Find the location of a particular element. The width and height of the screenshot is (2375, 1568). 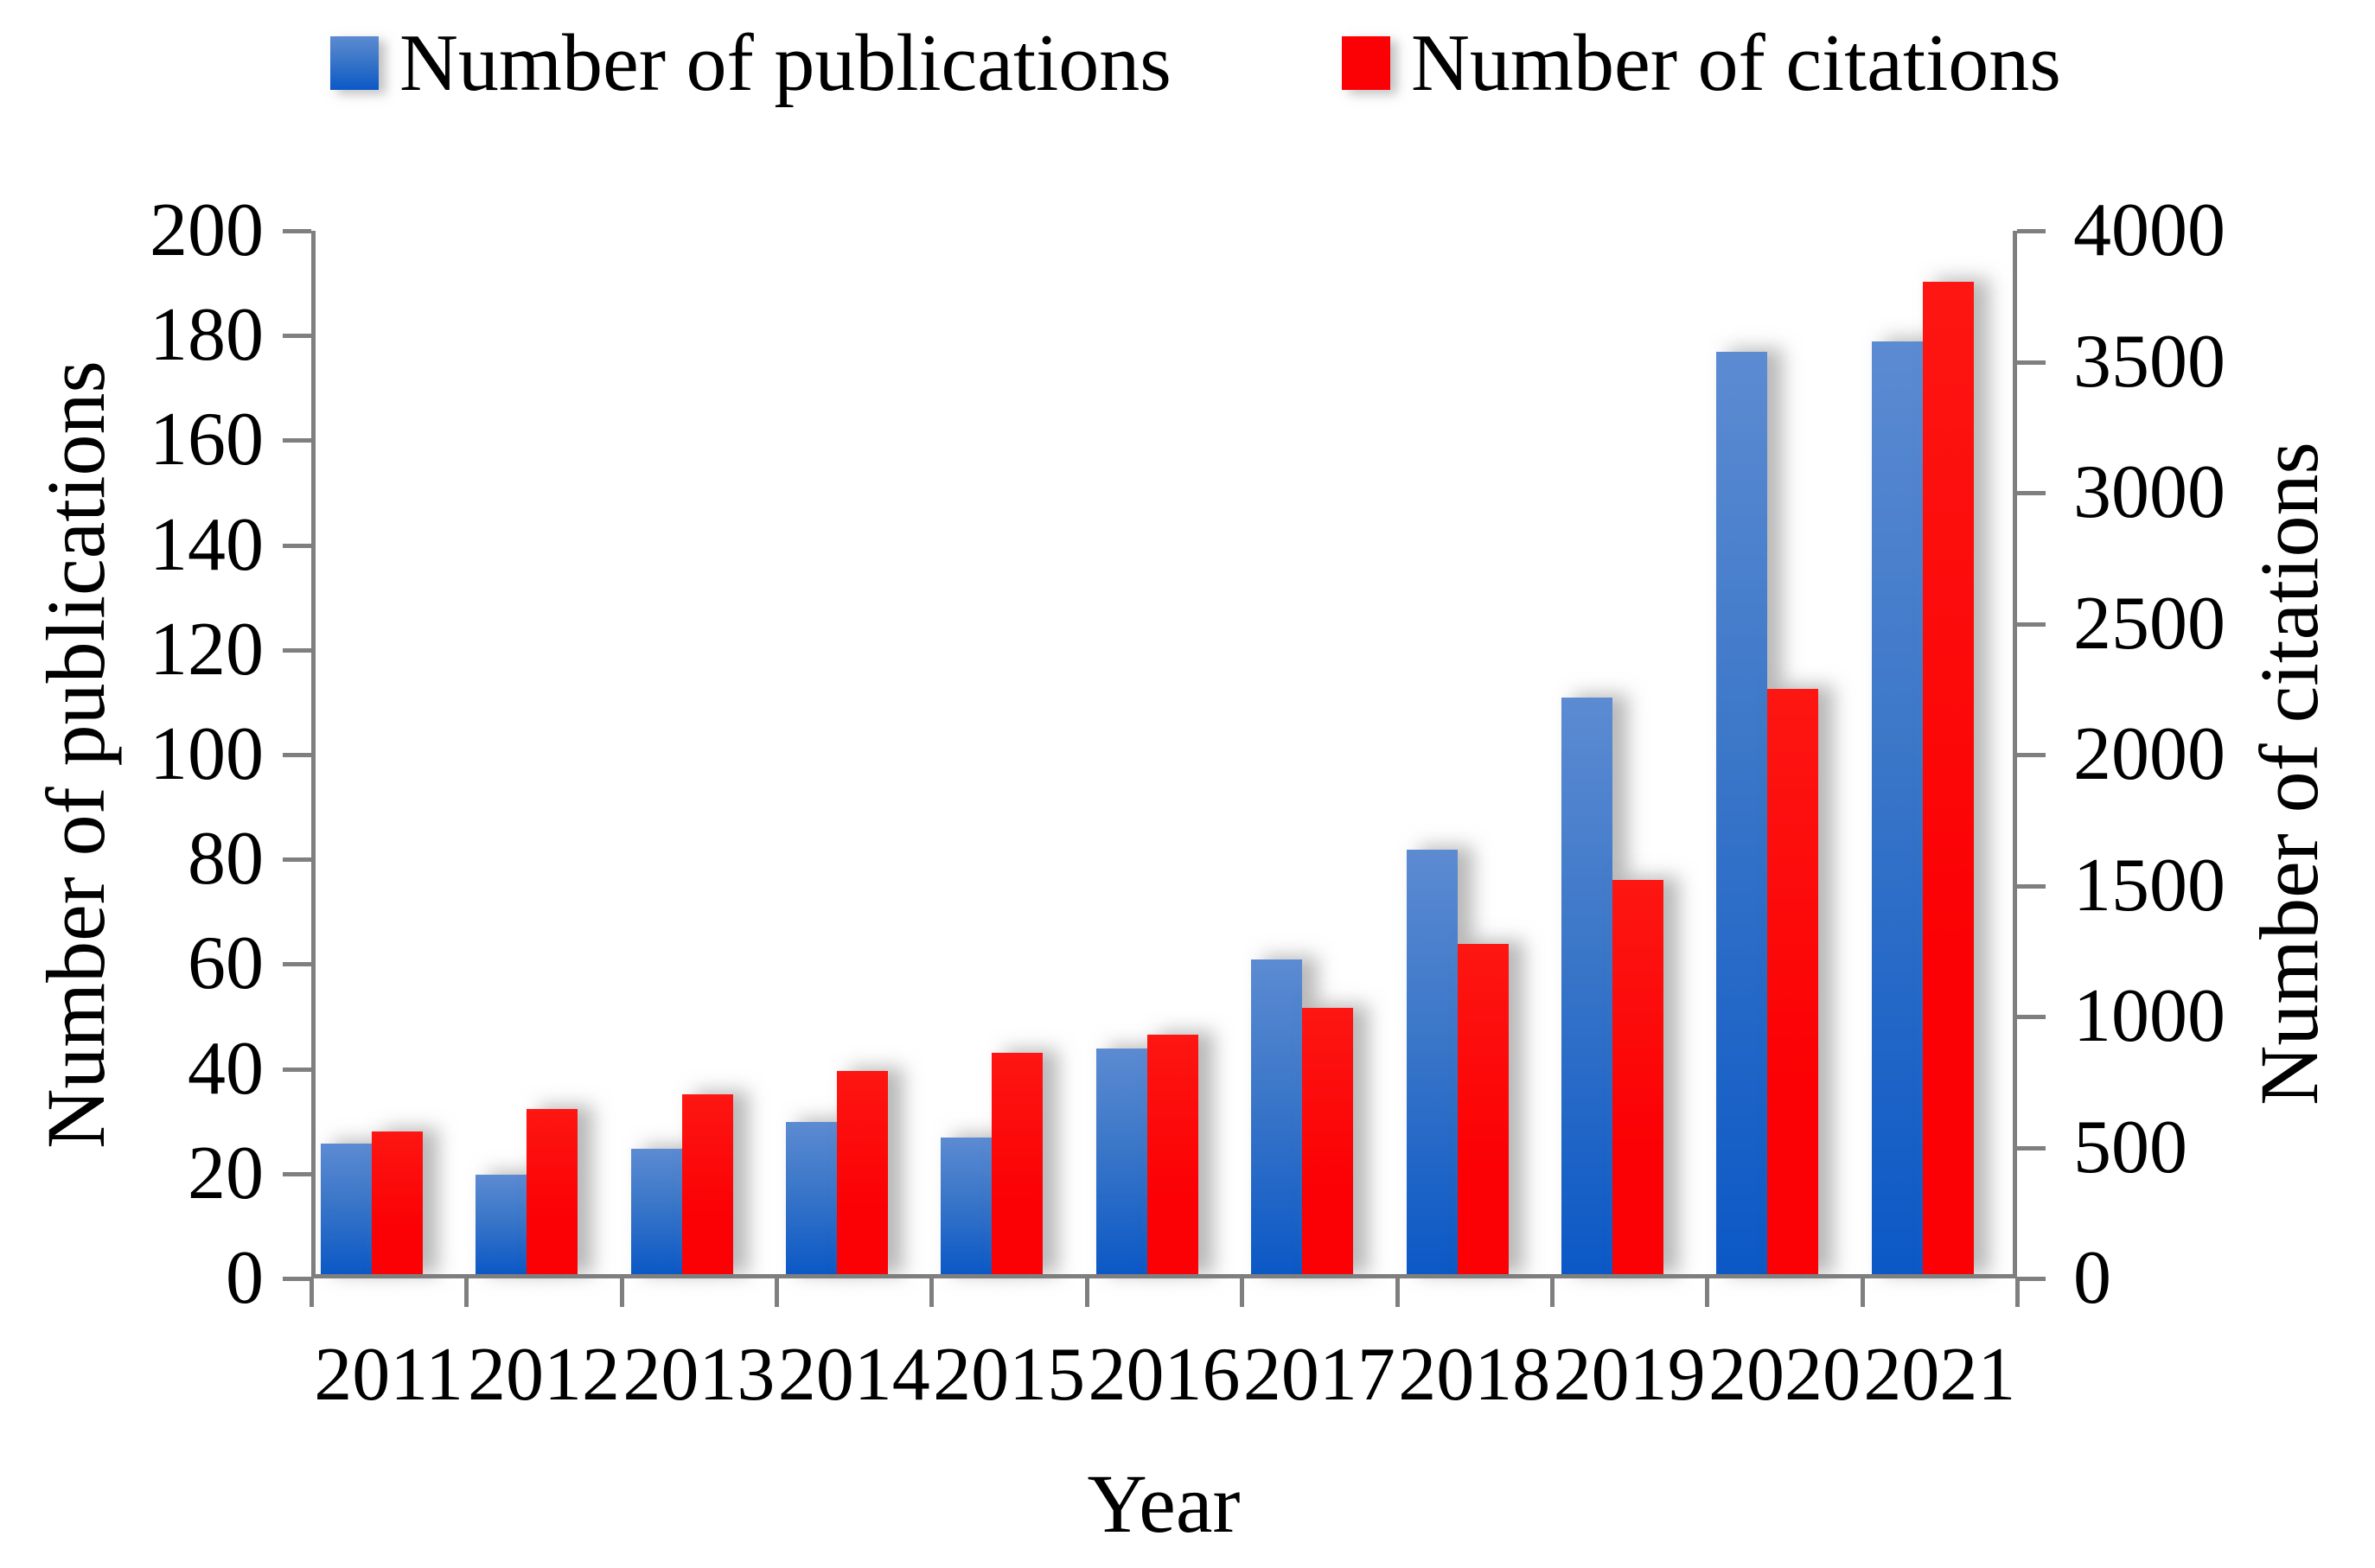

bar-publications-2015 is located at coordinates (967, 1206).